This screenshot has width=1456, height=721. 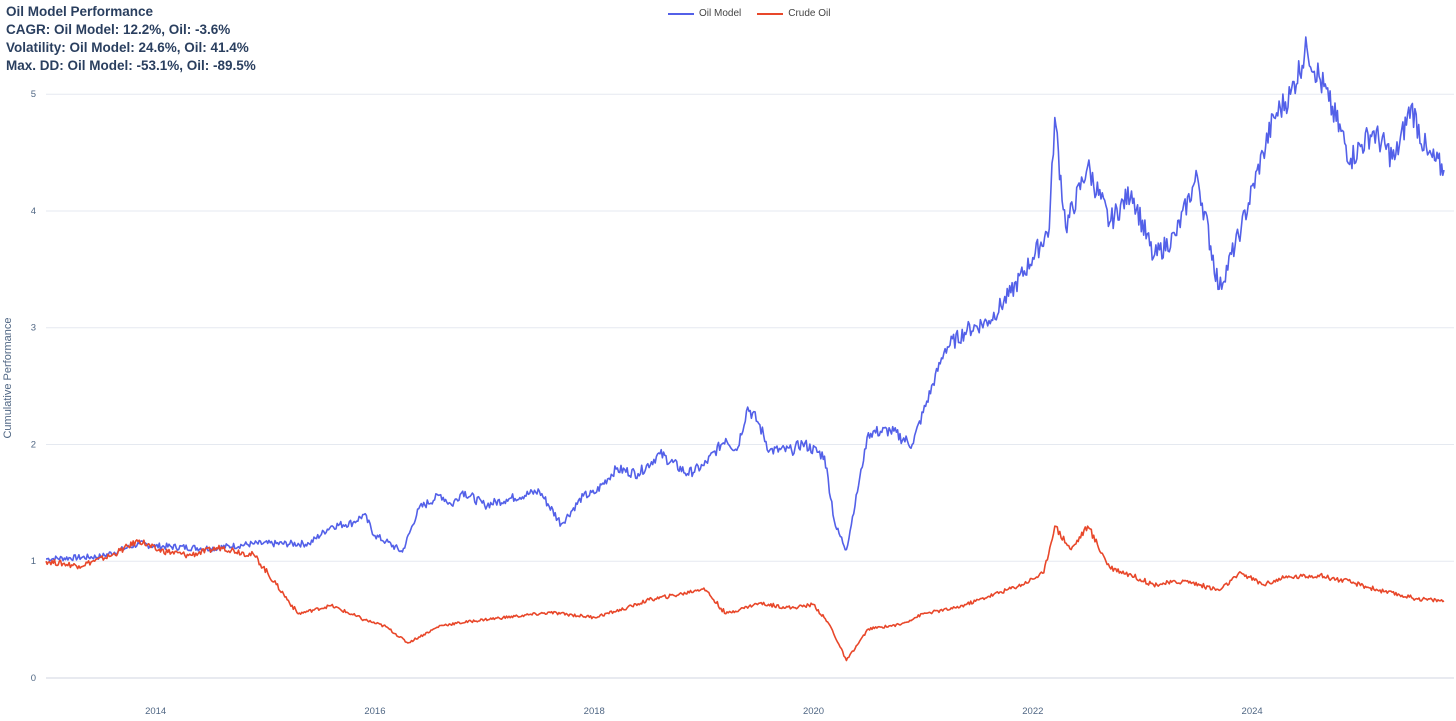 What do you see at coordinates (33, 444) in the screenshot?
I see `y-tick-label: 2` at bounding box center [33, 444].